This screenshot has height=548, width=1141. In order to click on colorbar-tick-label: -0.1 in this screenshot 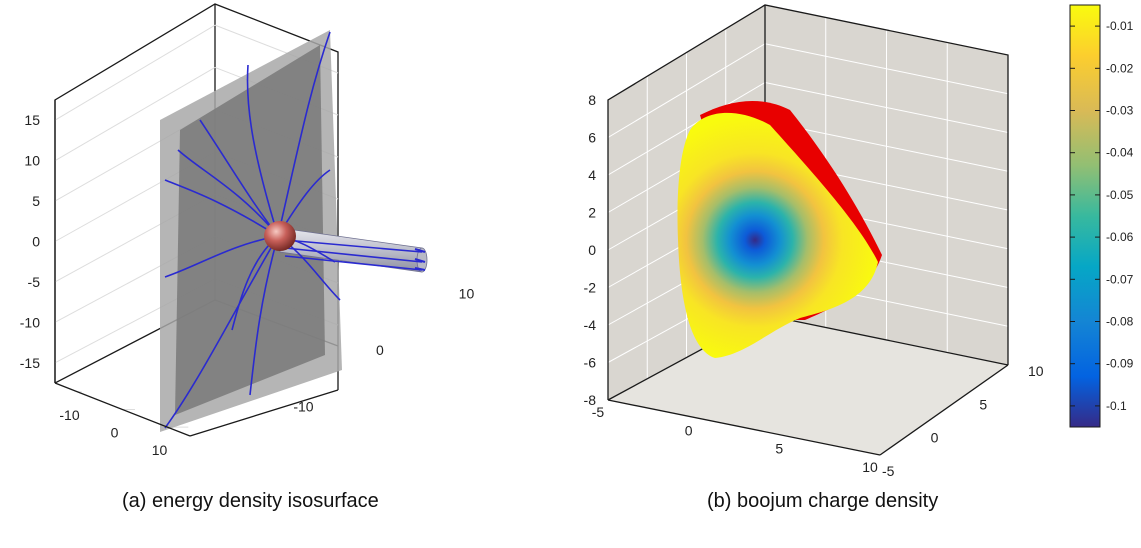, I will do `click(1116, 406)`.